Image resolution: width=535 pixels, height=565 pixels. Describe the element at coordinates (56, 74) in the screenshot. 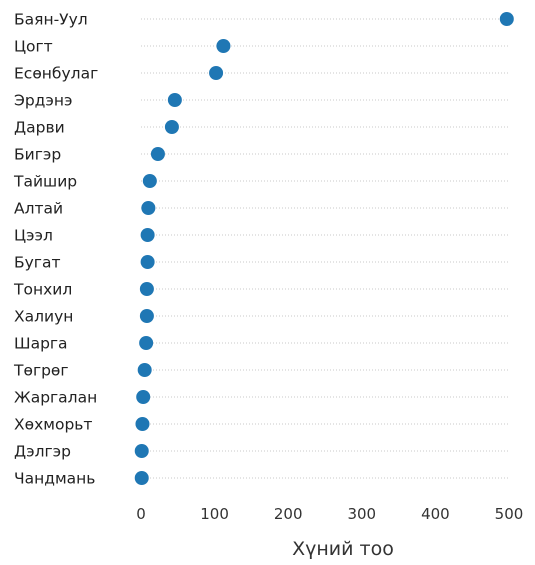

I see `category-label: Есөнбулаг` at that location.